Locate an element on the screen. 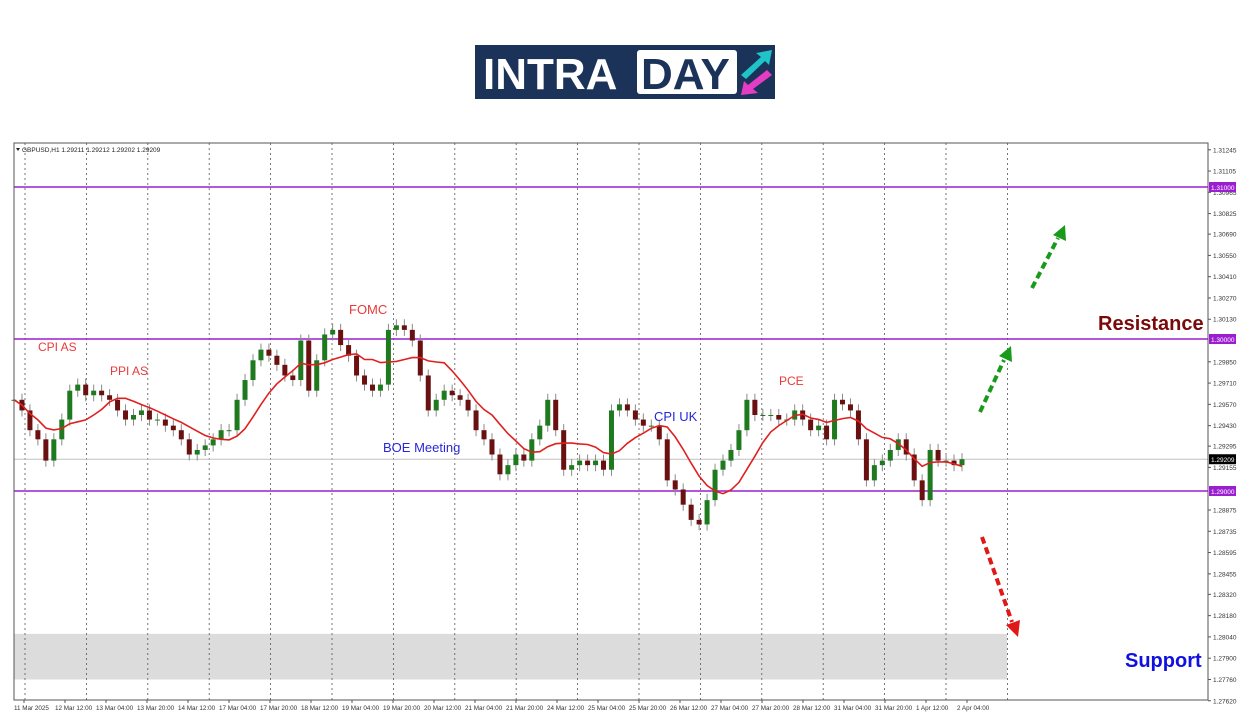 The width and height of the screenshot is (1250, 716). x-tick-label: 31 Mar 04:00 is located at coordinates (853, 708).